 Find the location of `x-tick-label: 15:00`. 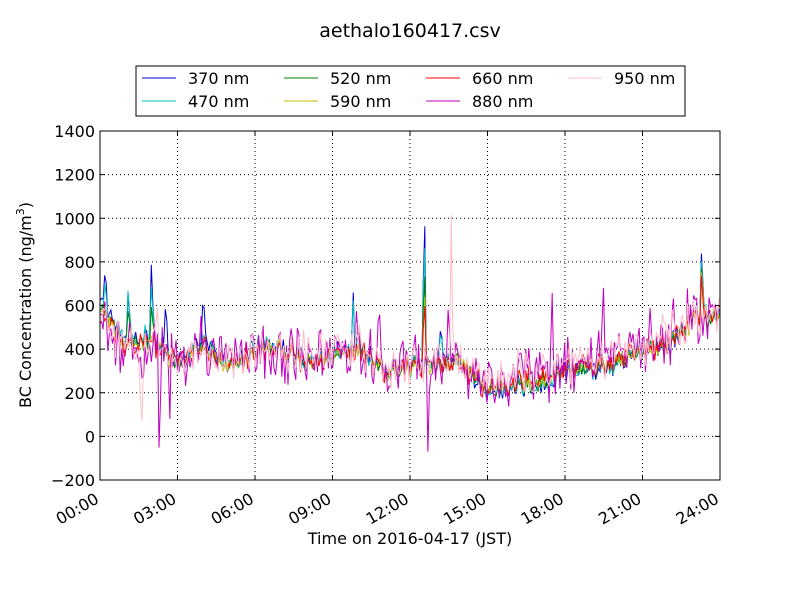

x-tick-label: 15:00 is located at coordinates (464, 509).